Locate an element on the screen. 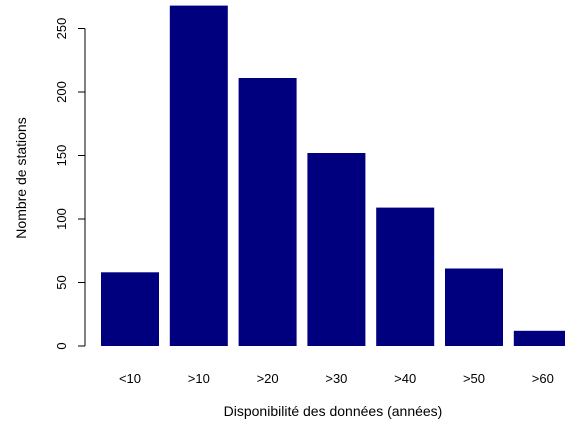 This screenshot has width=565, height=423. x-axis-title: Disponibilité des données (années) is located at coordinates (333, 411).